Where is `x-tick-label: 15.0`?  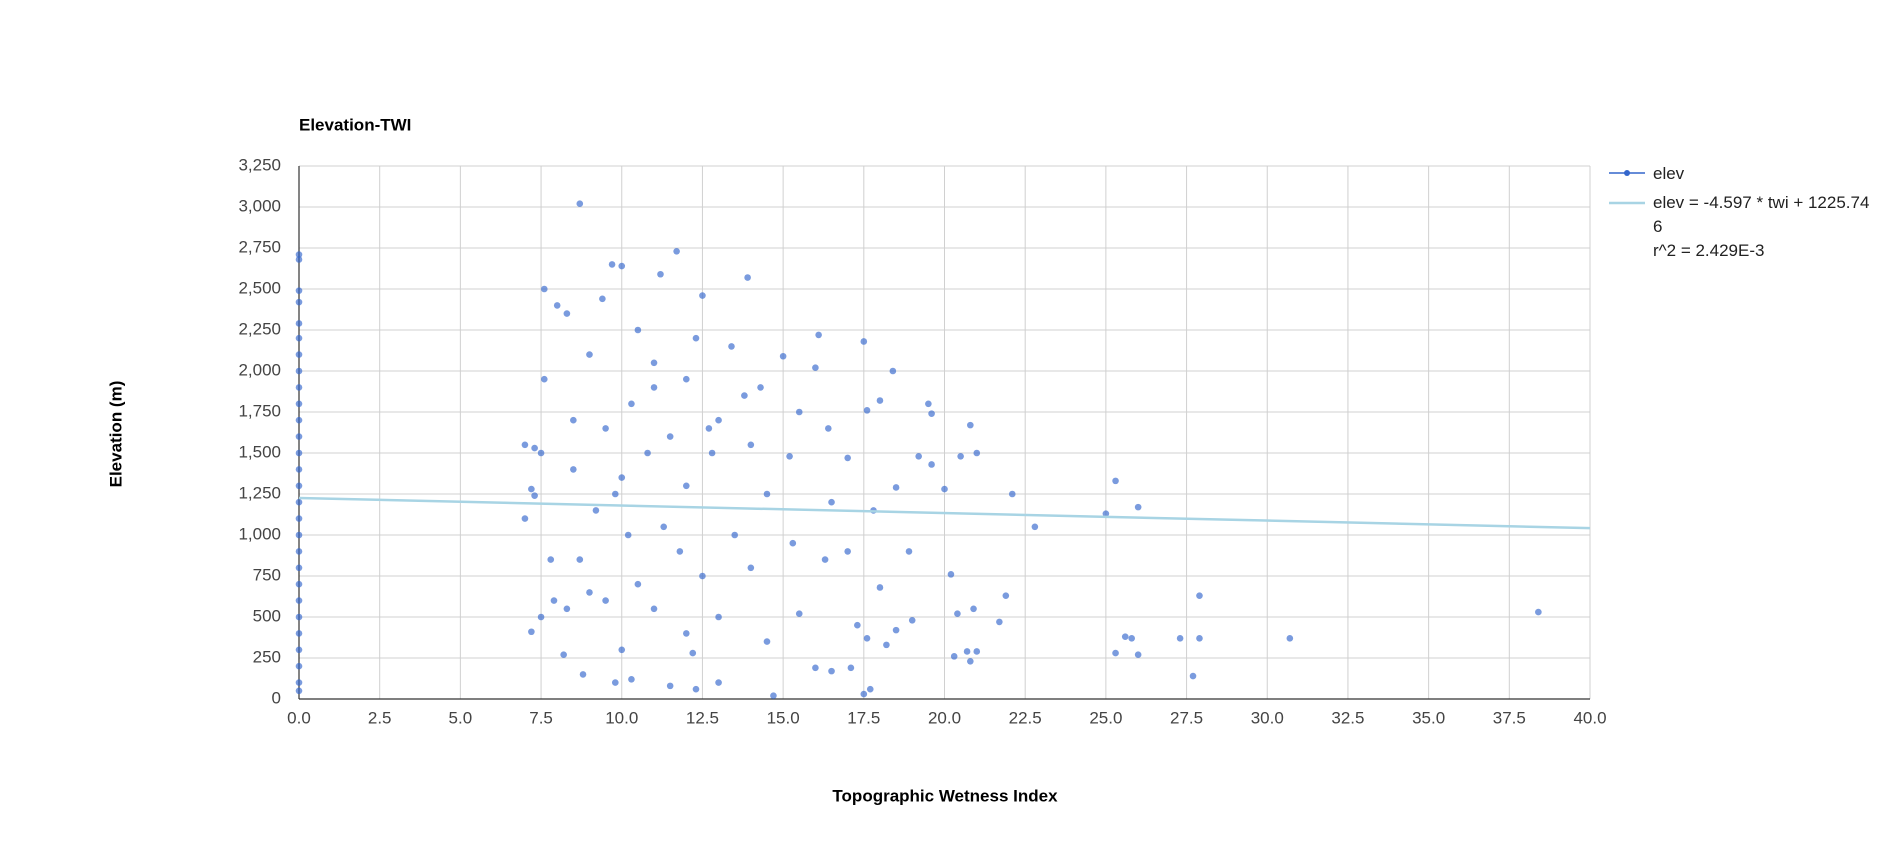 x-tick-label: 15.0 is located at coordinates (783, 717).